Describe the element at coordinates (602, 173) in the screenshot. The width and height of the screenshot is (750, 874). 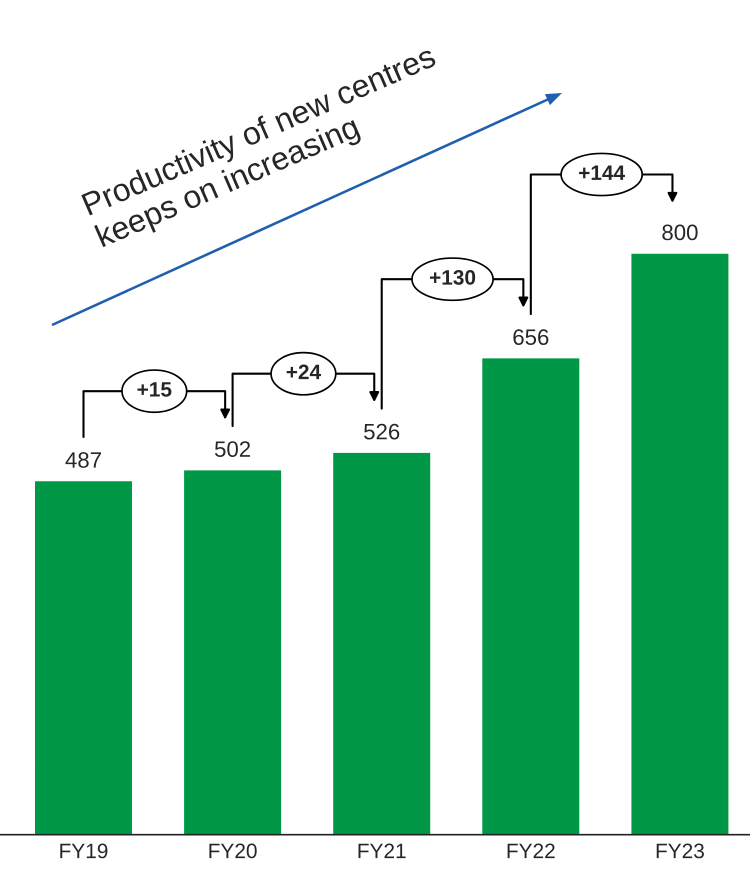
I see `text: +144` at that location.